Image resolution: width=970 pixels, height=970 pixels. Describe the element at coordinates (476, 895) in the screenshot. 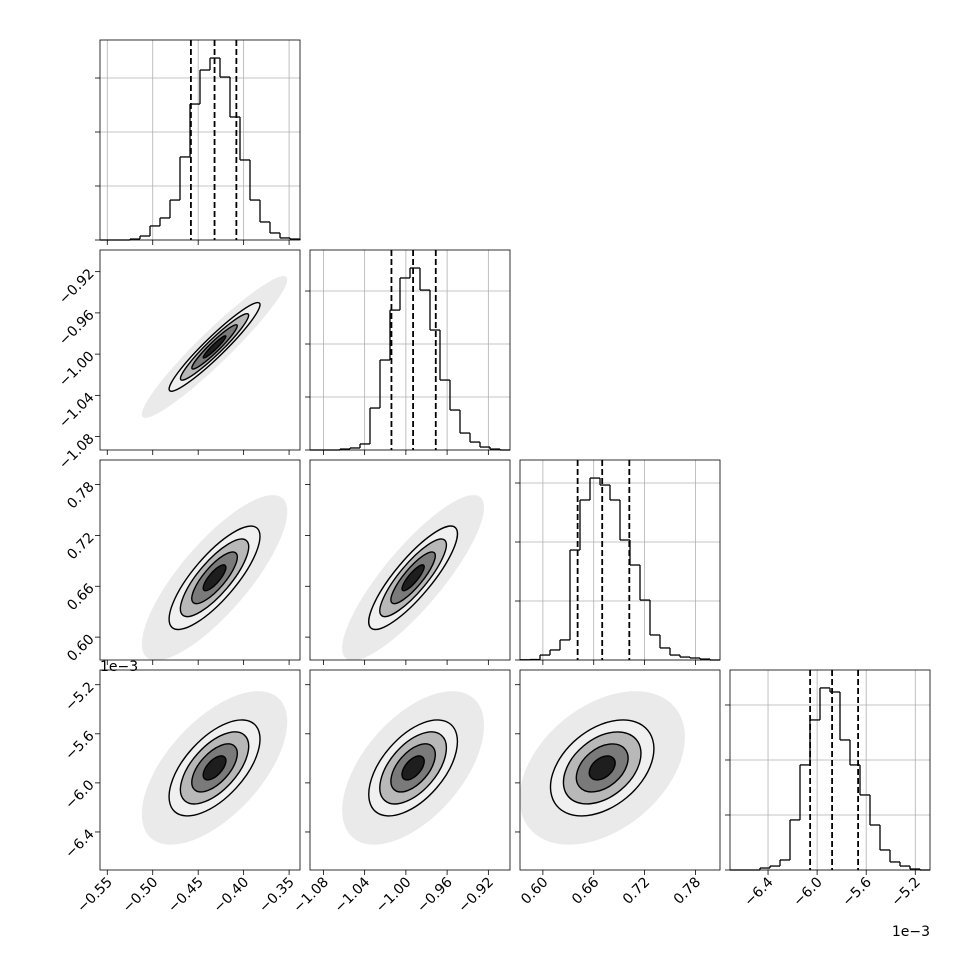

I see `x-tick-label: −0.92` at that location.